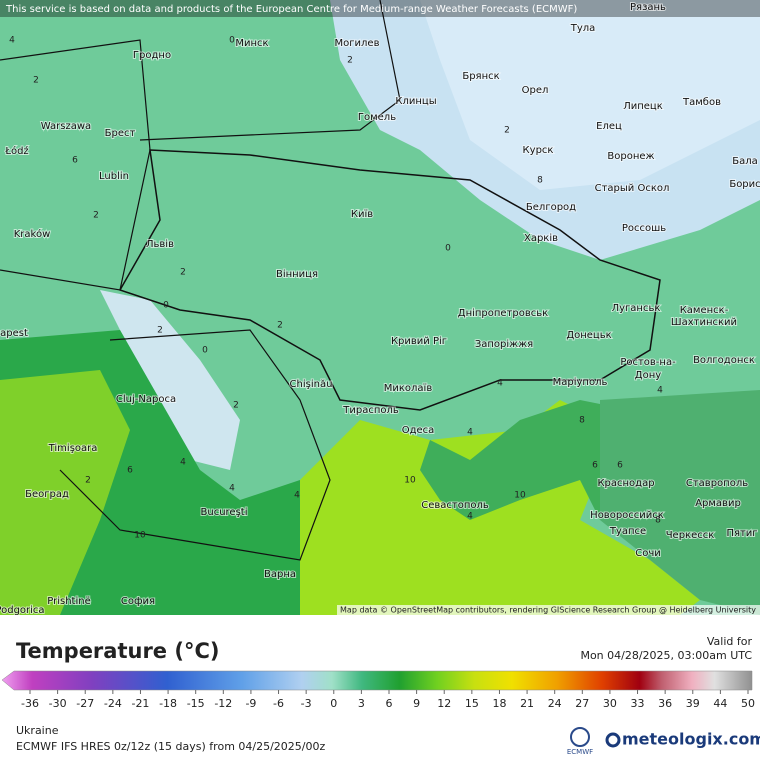  I want to click on colorbar-tick-label: 30, so click(610, 703).